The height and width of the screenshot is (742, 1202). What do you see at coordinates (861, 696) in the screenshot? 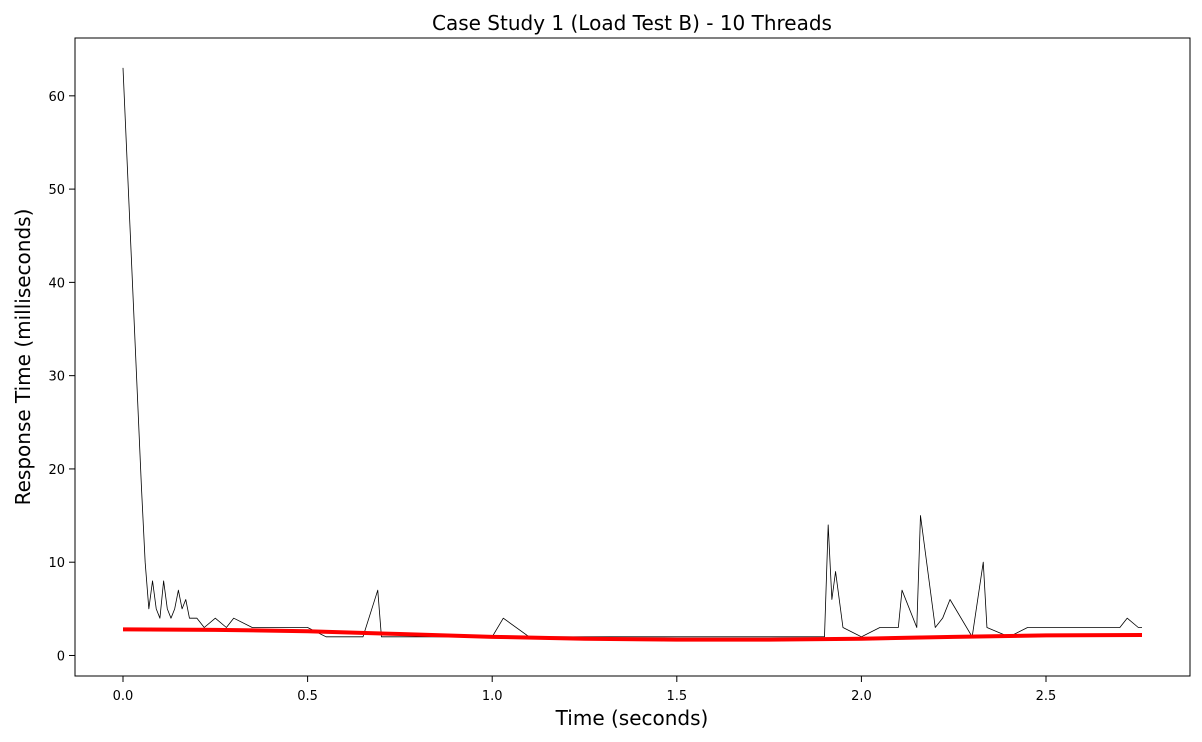
I see `x-tick-label: 2.0` at bounding box center [861, 696].